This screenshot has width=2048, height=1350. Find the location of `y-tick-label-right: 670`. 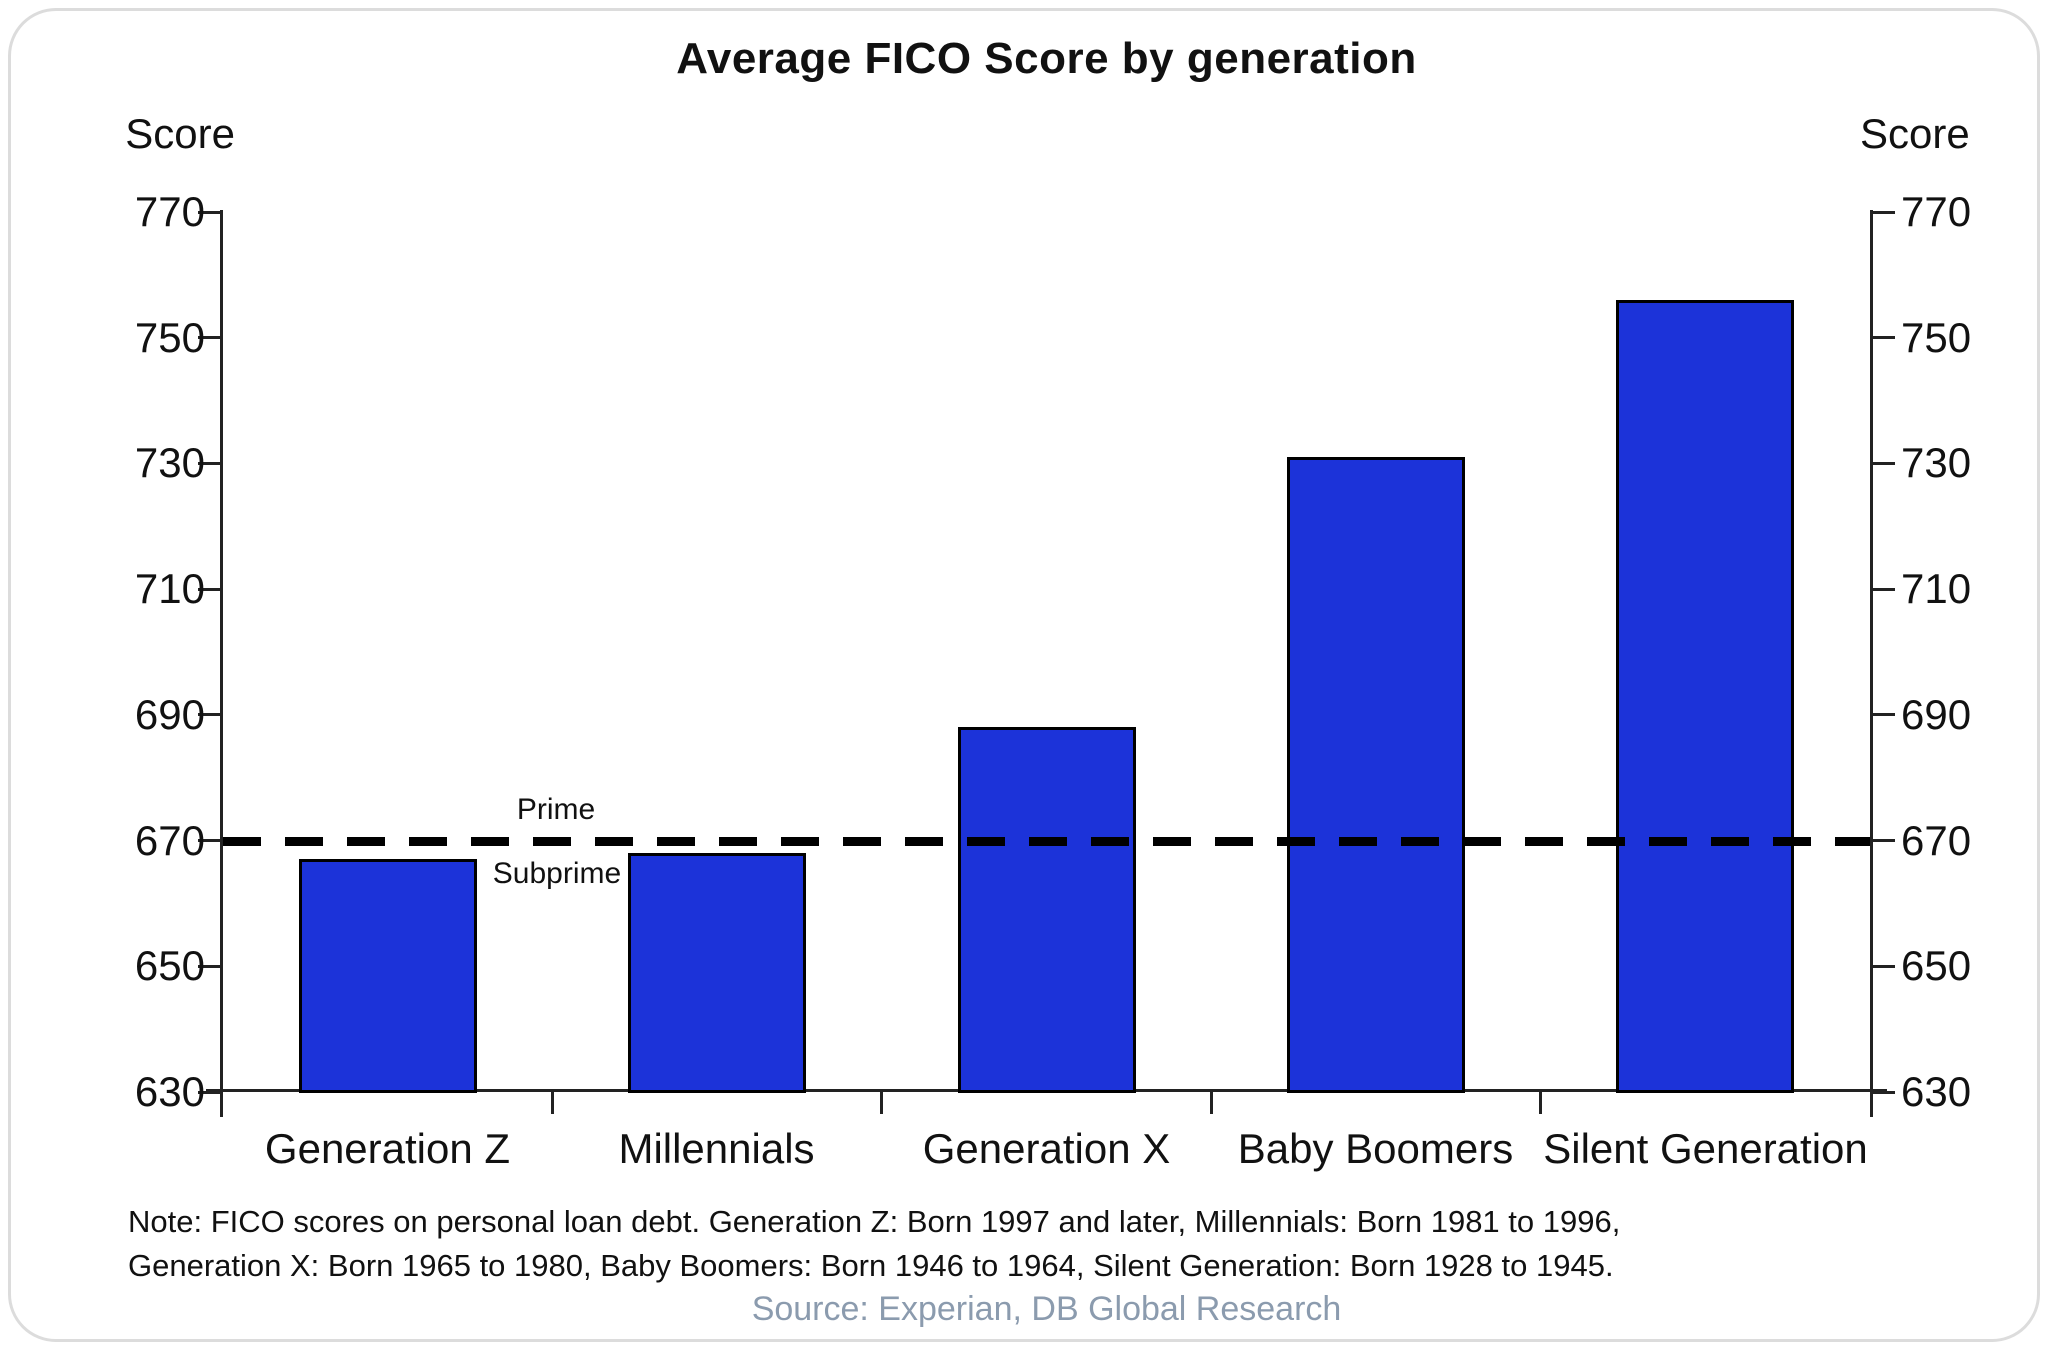

y-tick-label-right: 670 is located at coordinates (1936, 840).